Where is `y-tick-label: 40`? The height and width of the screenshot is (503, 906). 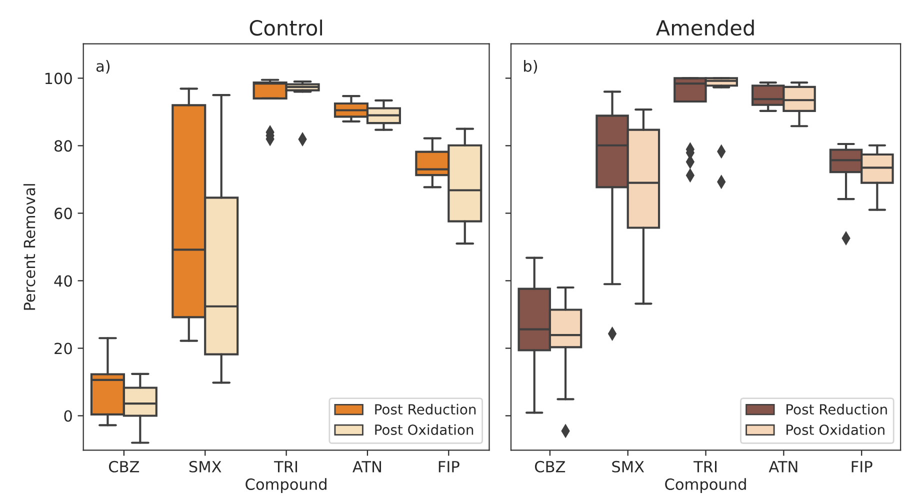
y-tick-label: 40 is located at coordinates (63, 281).